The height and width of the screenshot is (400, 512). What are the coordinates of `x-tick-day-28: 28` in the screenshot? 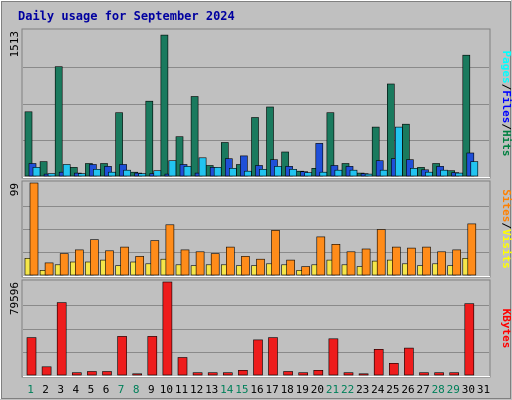 It's located at (438, 389).